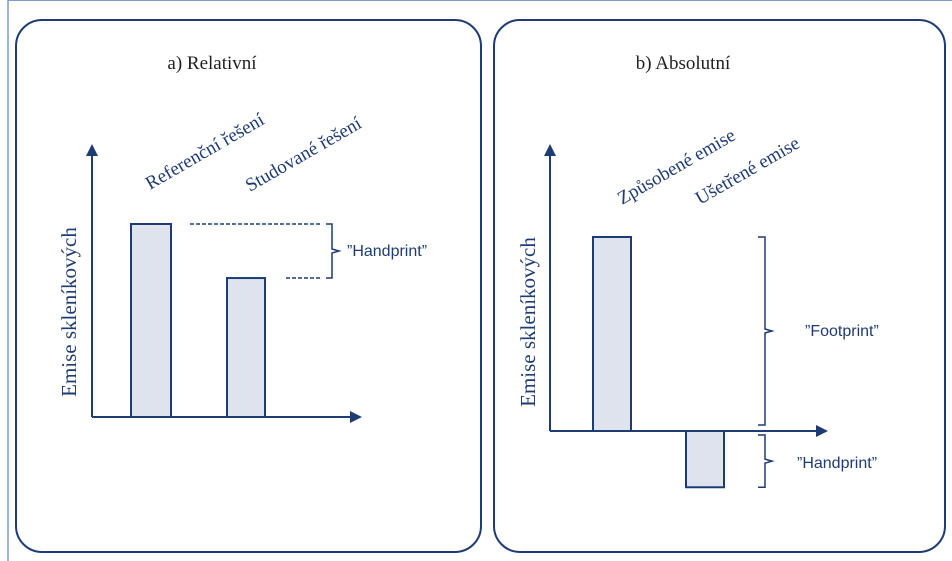 This screenshot has width=952, height=561. What do you see at coordinates (151, 320) in the screenshot?
I see `panel-a-bar-reference` at bounding box center [151, 320].